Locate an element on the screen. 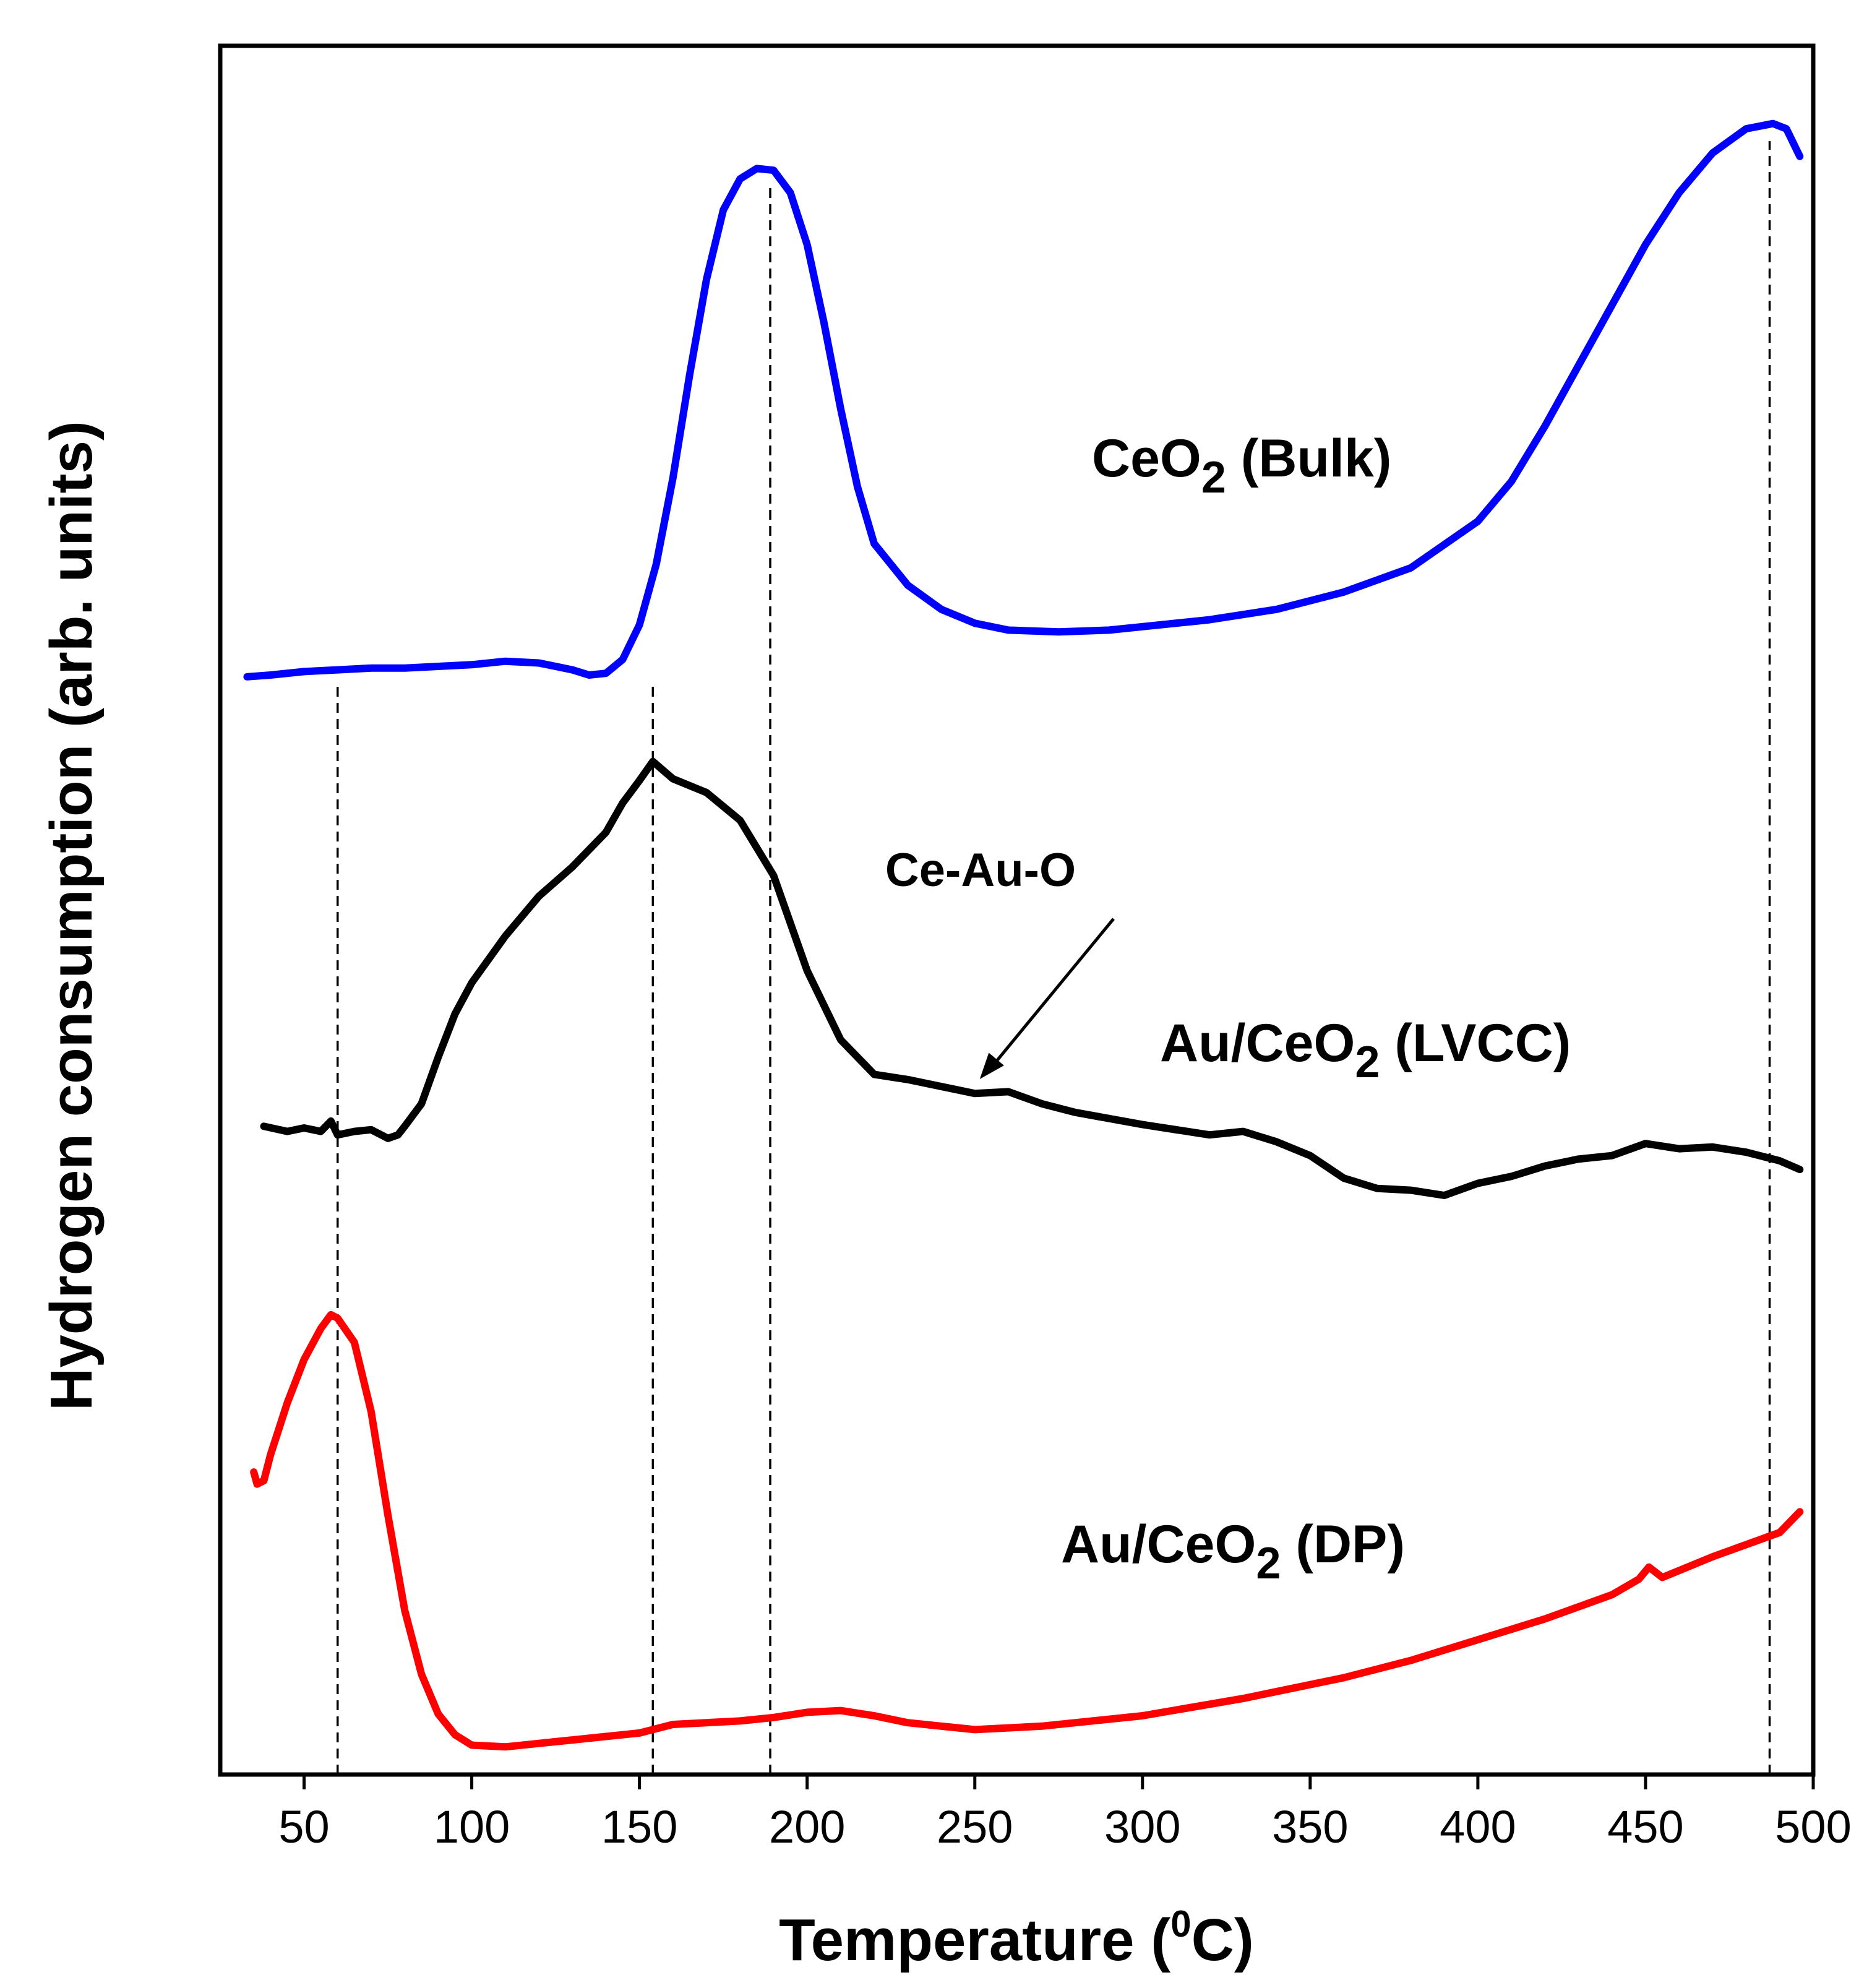 This screenshot has height=1988, width=1872. annotation-label: Ce-Au-O is located at coordinates (981, 870).